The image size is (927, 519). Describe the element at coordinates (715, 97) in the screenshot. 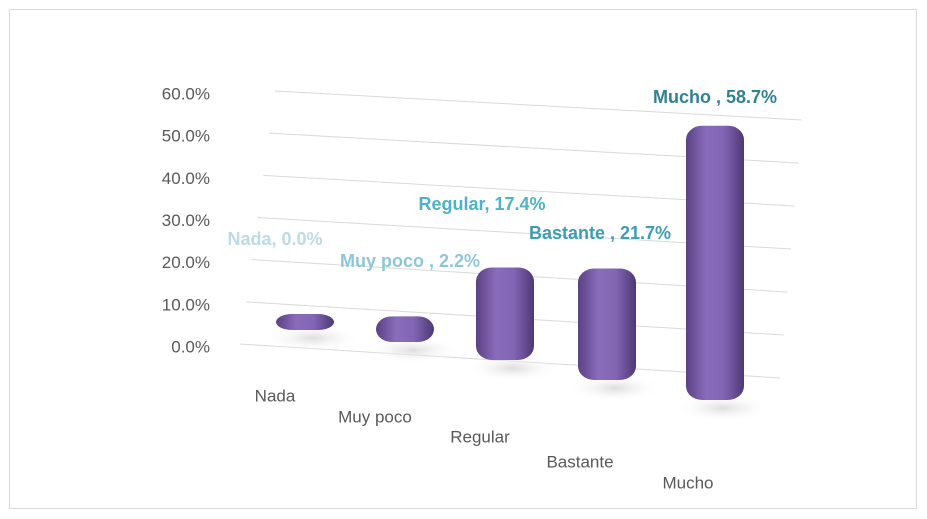

I see `data-label: Mucho , 58.7%` at that location.